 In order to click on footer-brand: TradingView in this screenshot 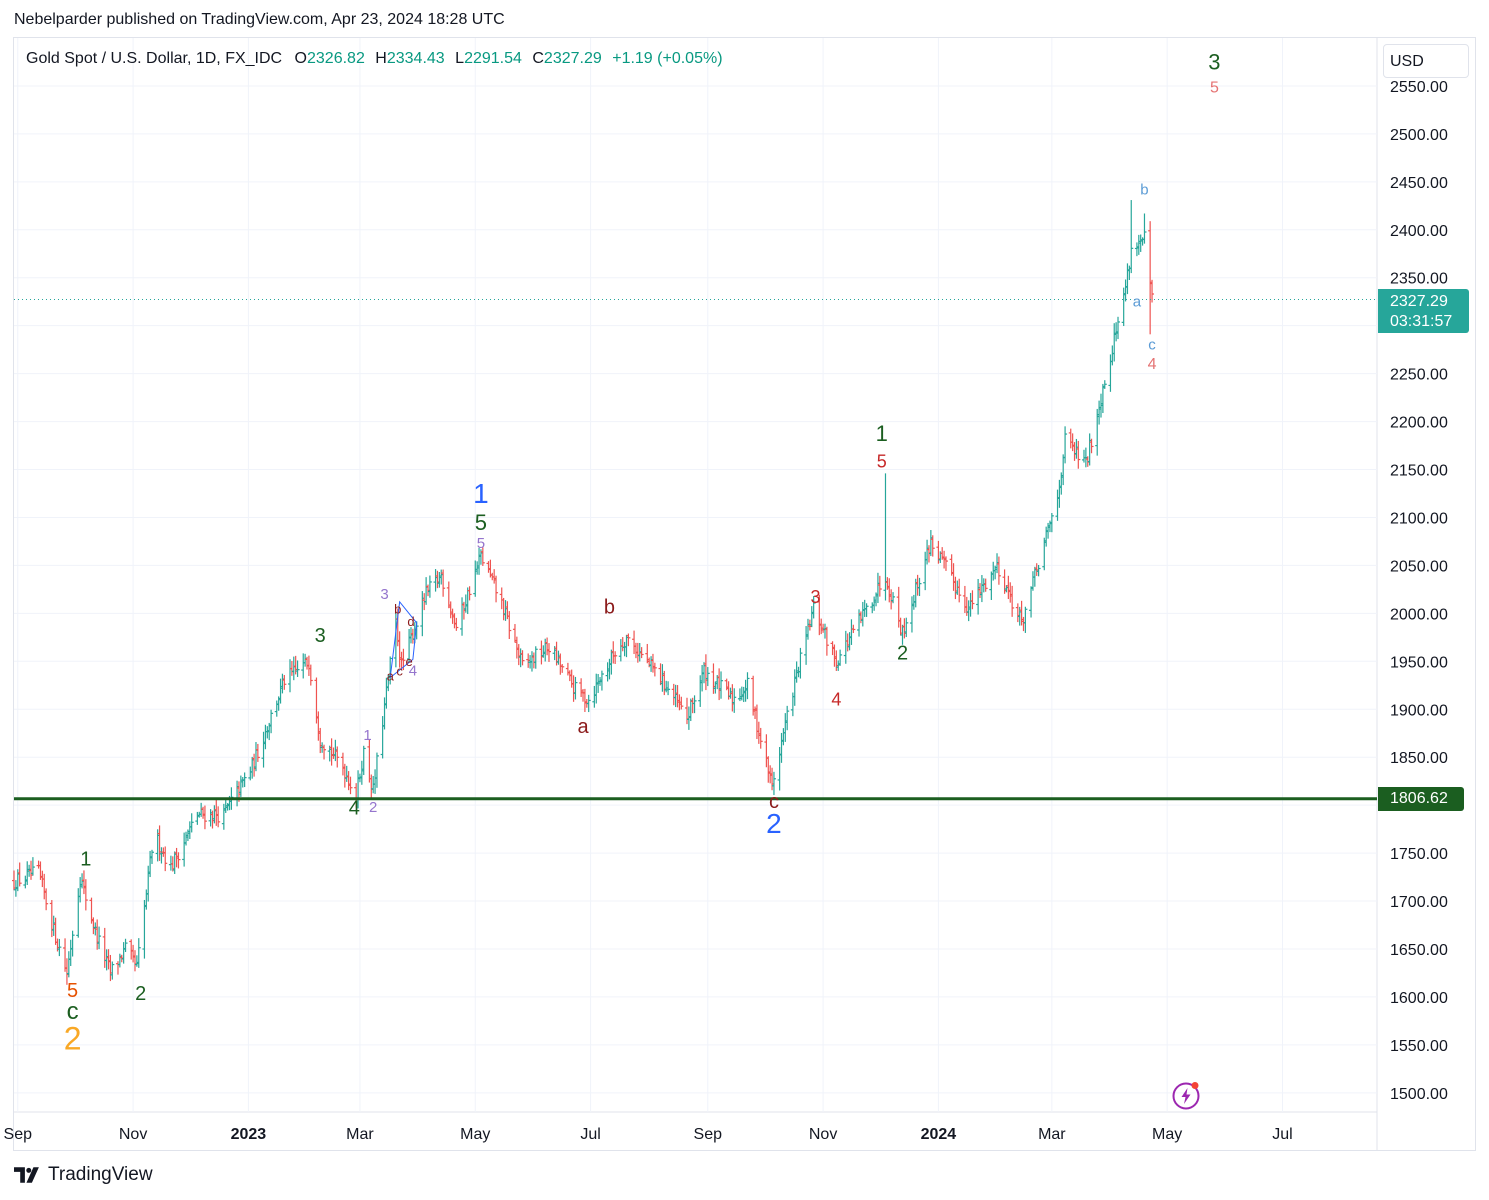, I will do `click(83, 1175)`.